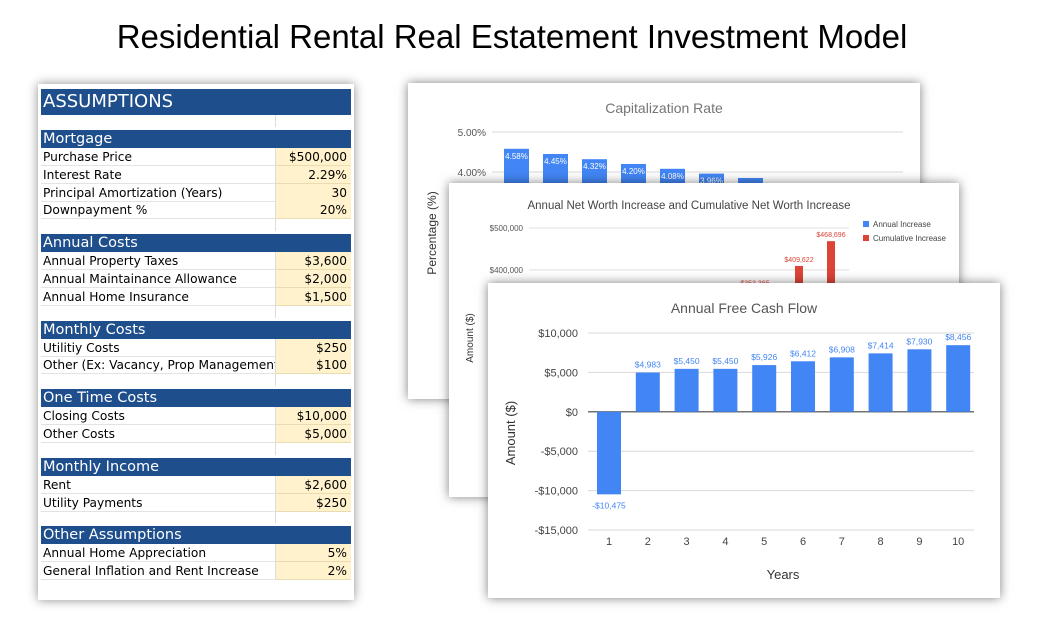 The width and height of the screenshot is (1038, 642). What do you see at coordinates (158, 261) in the screenshot?
I see `assumption-label: Annual Property Taxes` at bounding box center [158, 261].